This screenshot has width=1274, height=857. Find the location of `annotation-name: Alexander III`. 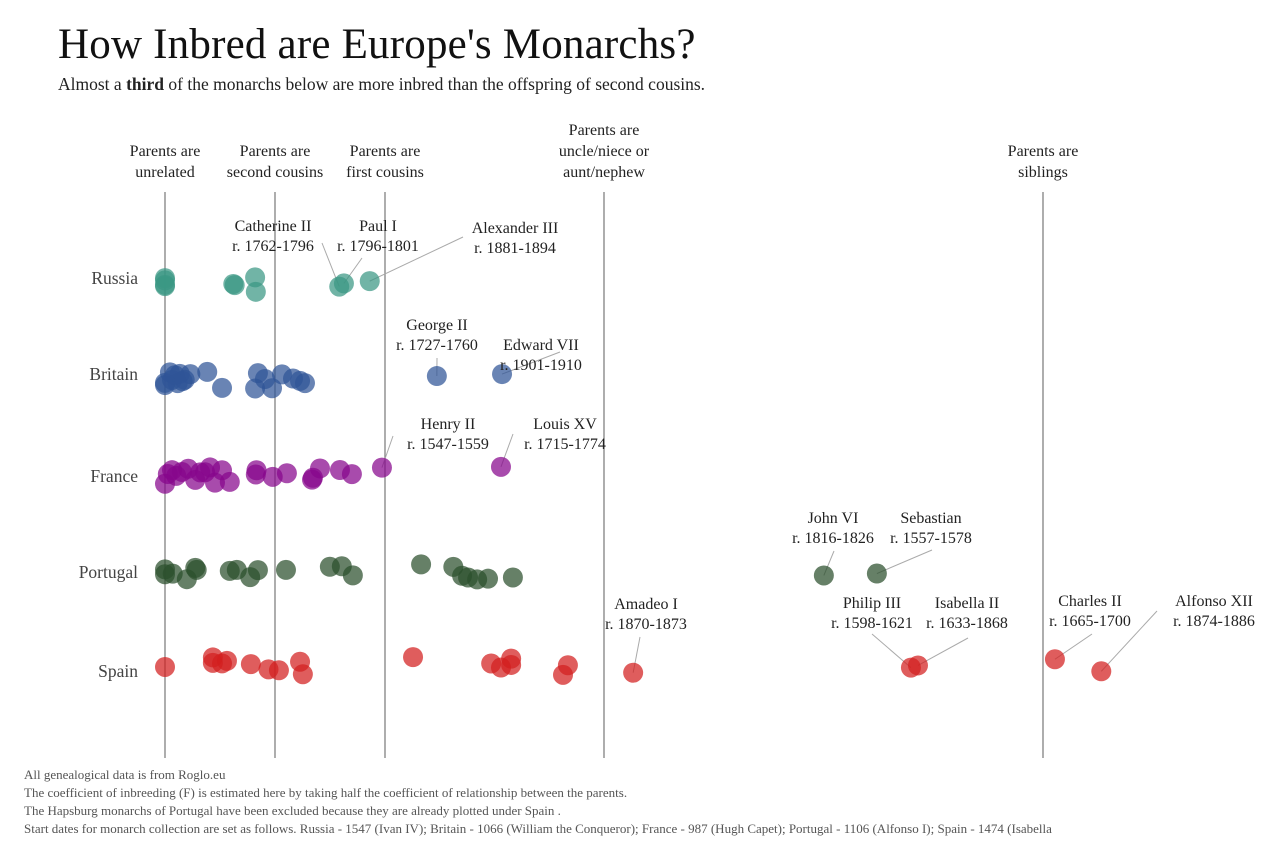

annotation-name: Alexander III is located at coordinates (515, 228).